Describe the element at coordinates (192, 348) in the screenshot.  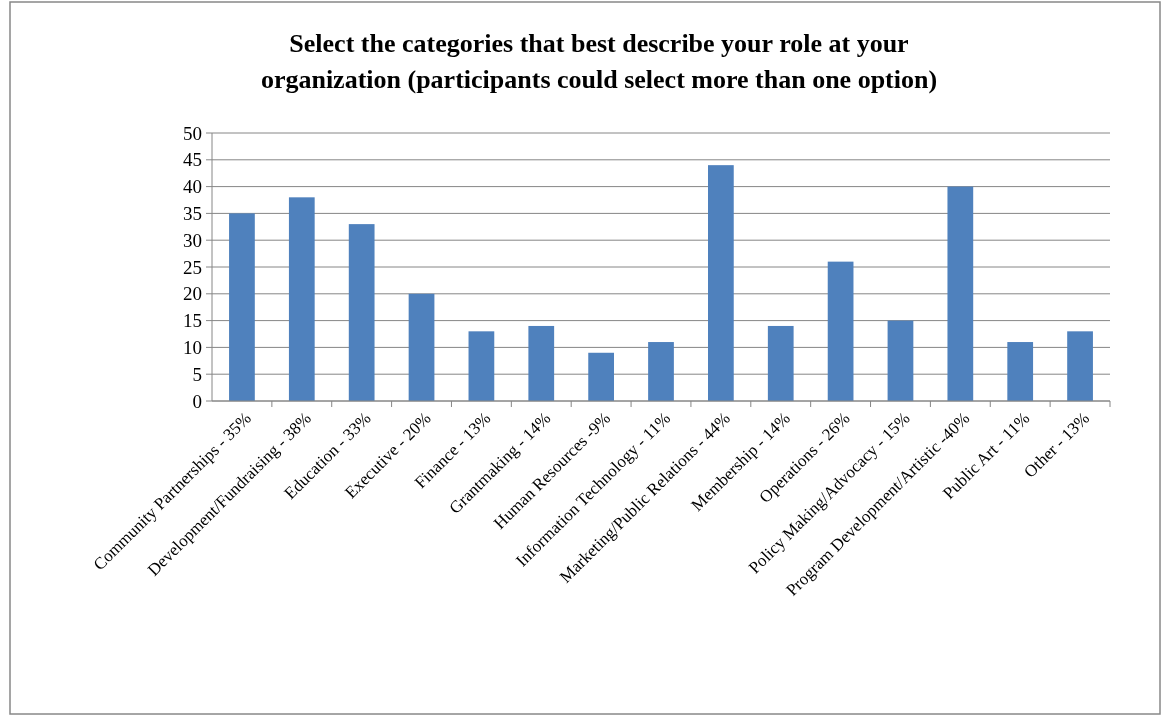
I see `y-tick-label: 10` at that location.